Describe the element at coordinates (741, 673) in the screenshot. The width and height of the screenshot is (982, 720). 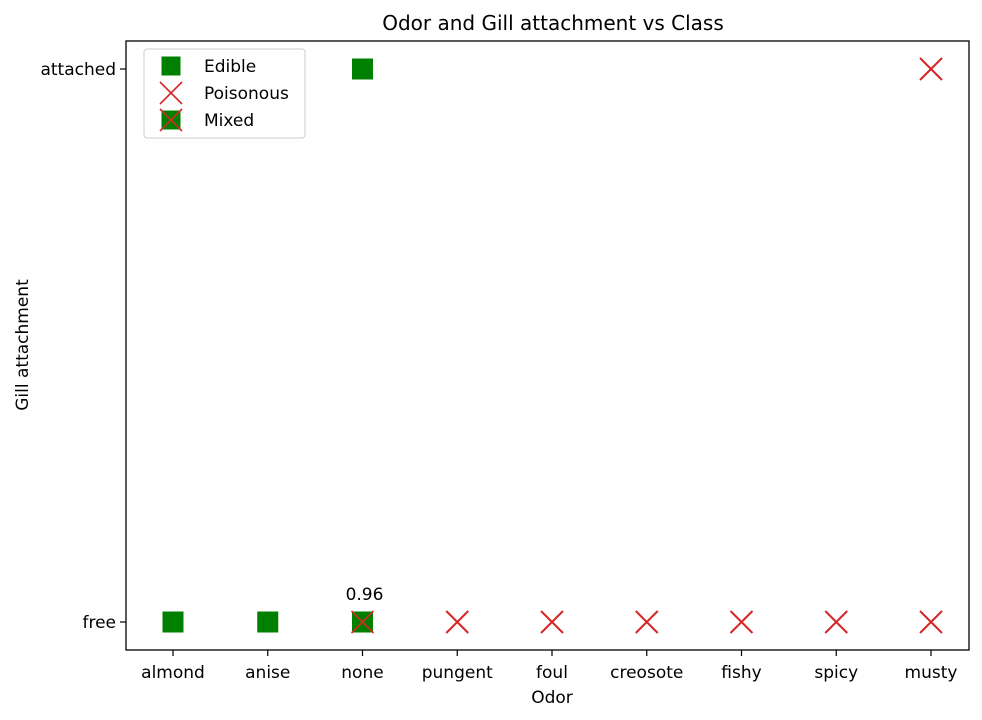
I see `x-tick-label: fishy` at that location.